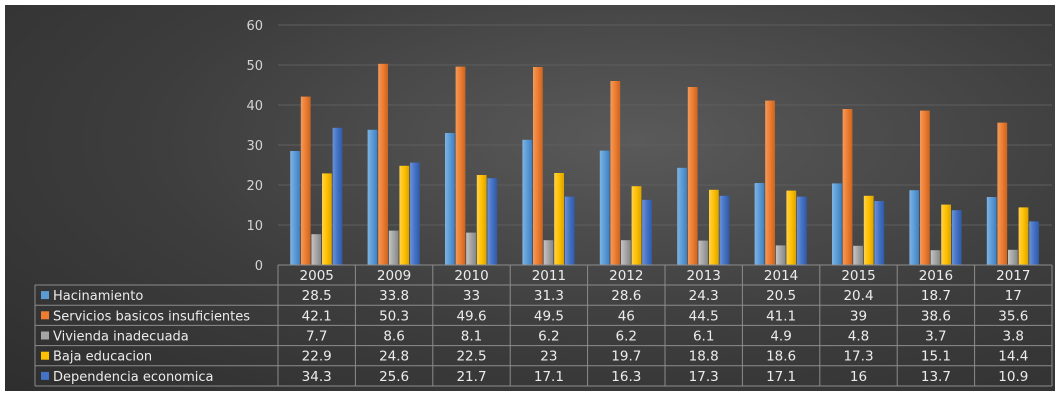  Describe the element at coordinates (936, 316) in the screenshot. I see `data-label: 38.6` at that location.